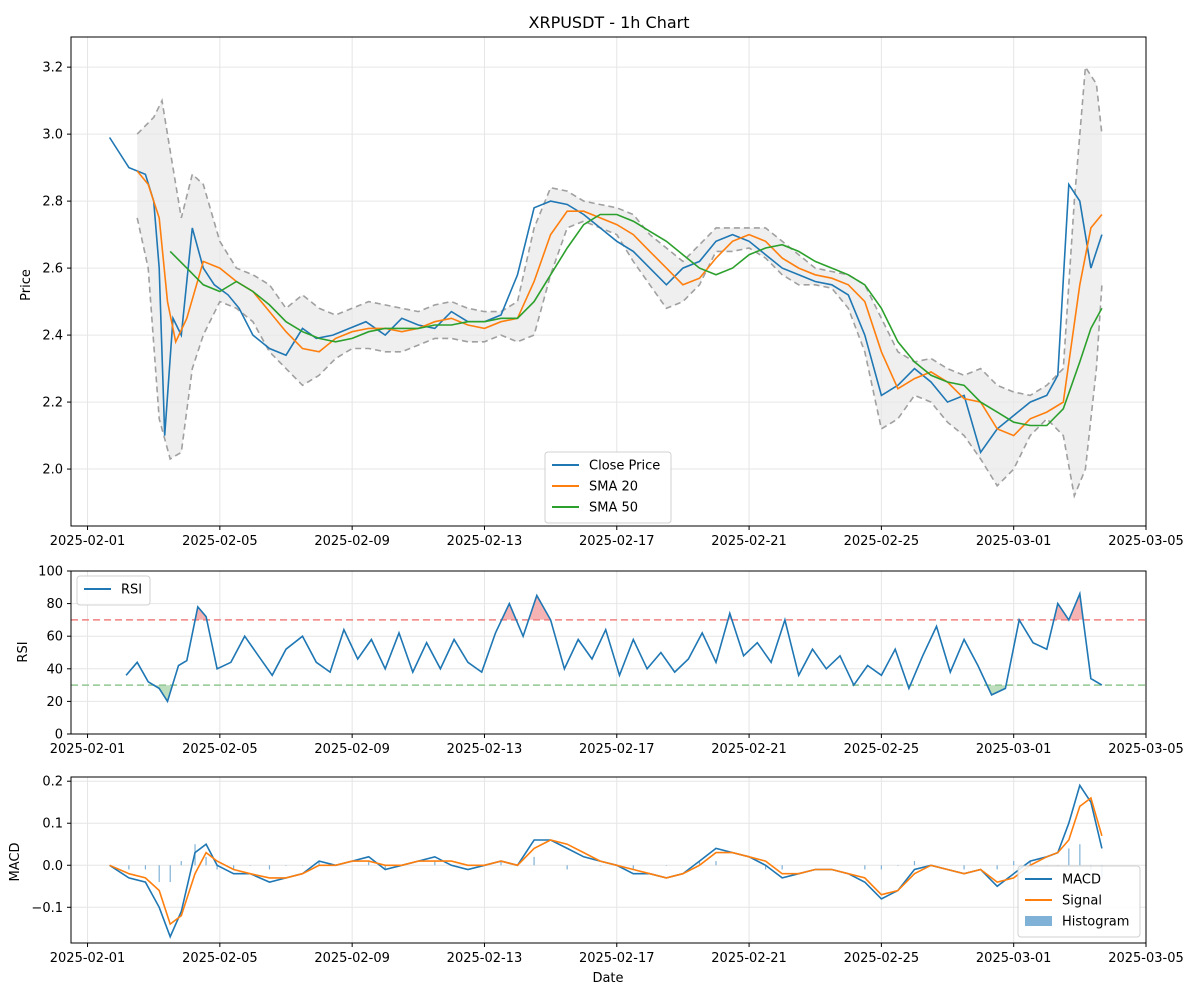 The image size is (1200, 1005). Describe the element at coordinates (1038, 921) in the screenshot. I see `legend-swatch` at that location.